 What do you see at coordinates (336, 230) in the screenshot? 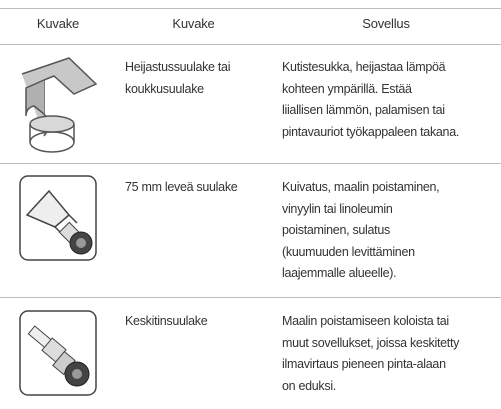
I see `application-text: poistaminen, sulatus` at bounding box center [336, 230].